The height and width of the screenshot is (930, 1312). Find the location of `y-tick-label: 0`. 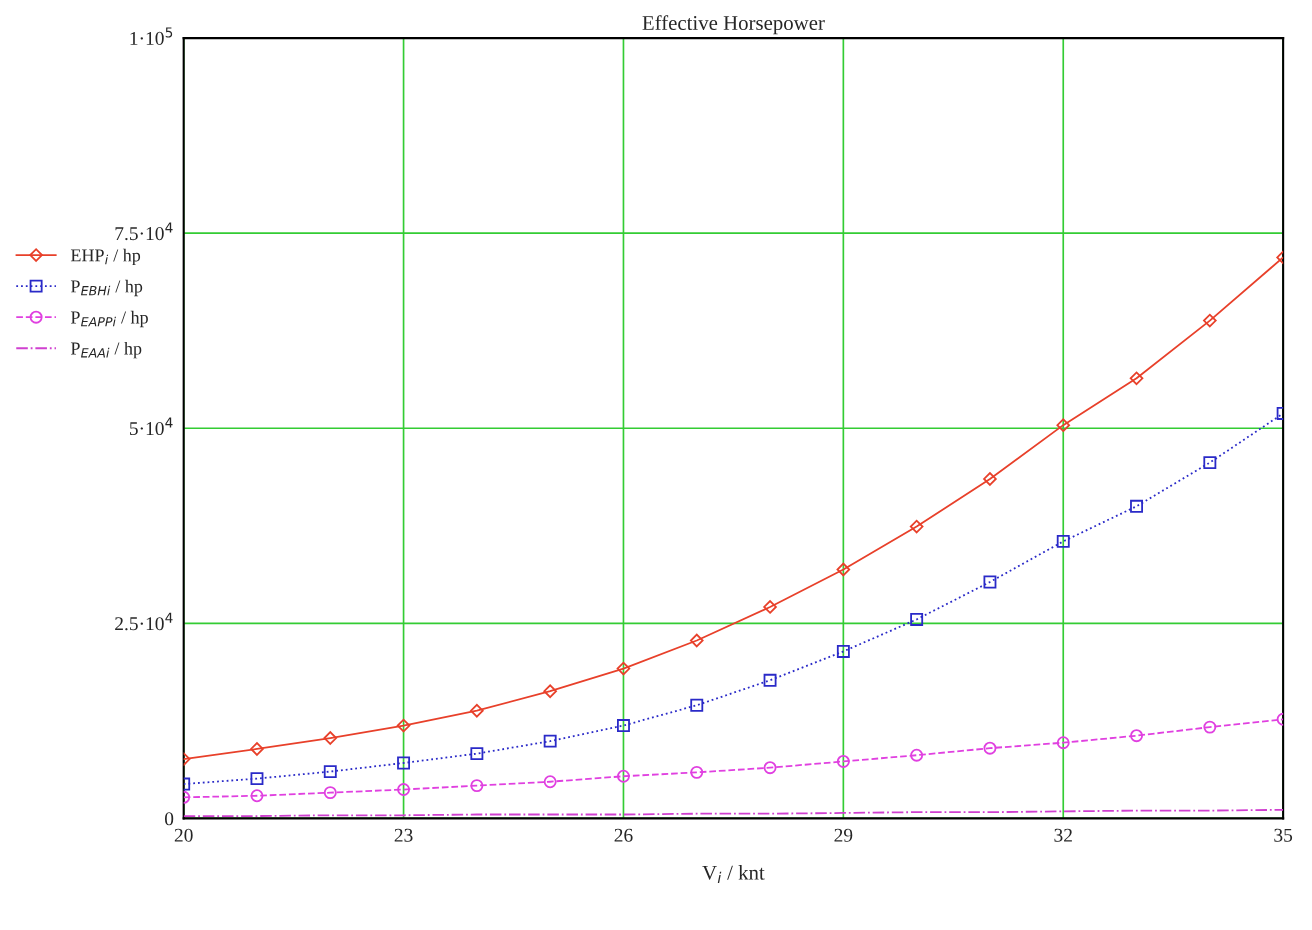

y-tick-label: 0 is located at coordinates (169, 819).